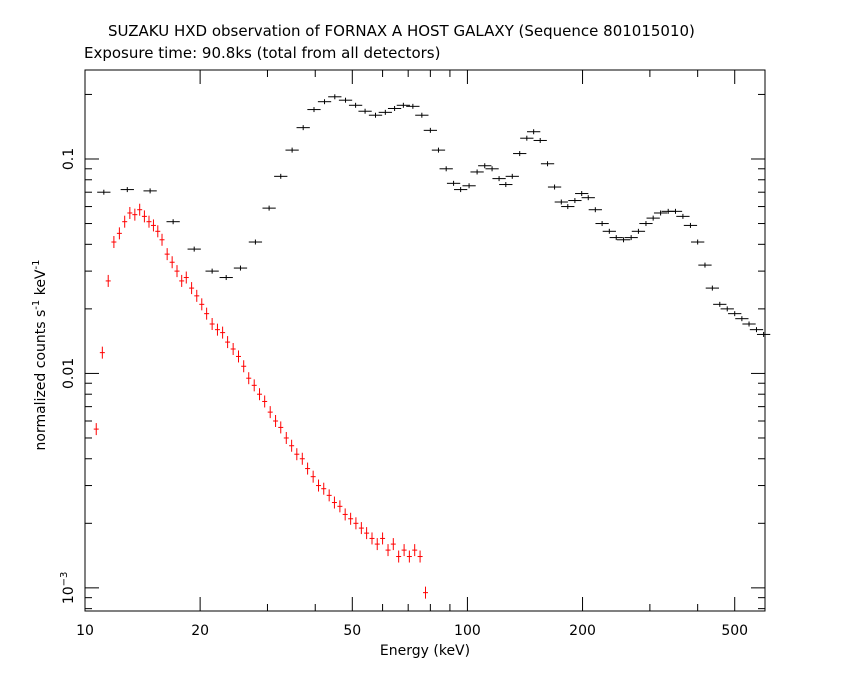 This screenshot has height=680, width=850. What do you see at coordinates (68, 588) in the screenshot?
I see `y-tick-label: 10−3` at bounding box center [68, 588].